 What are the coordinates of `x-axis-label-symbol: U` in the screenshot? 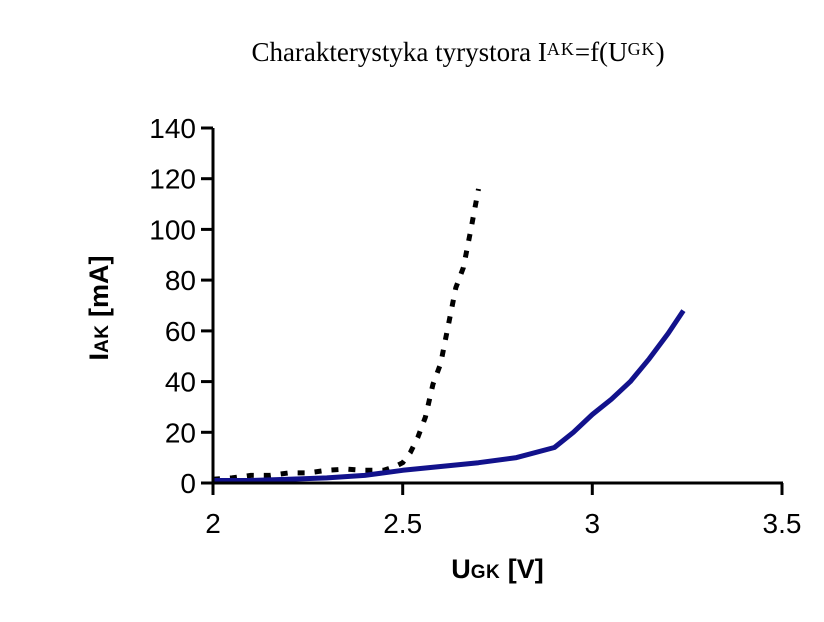 It's located at (461, 569).